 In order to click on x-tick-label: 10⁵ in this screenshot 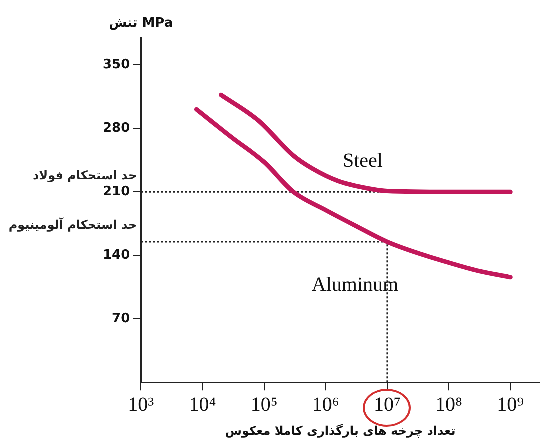, I will do `click(264, 405)`.